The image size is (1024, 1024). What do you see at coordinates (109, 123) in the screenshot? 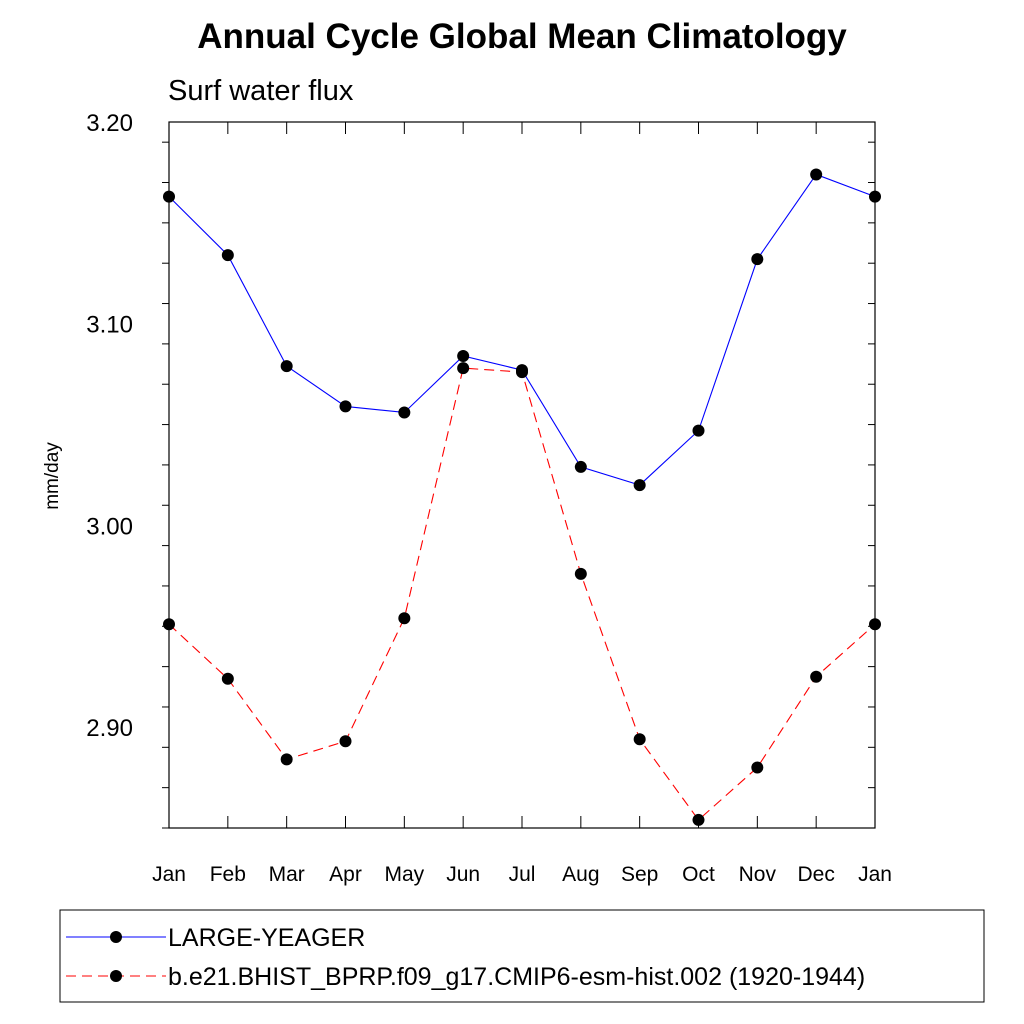
I see `y-tick-label: 3.20` at bounding box center [109, 123].